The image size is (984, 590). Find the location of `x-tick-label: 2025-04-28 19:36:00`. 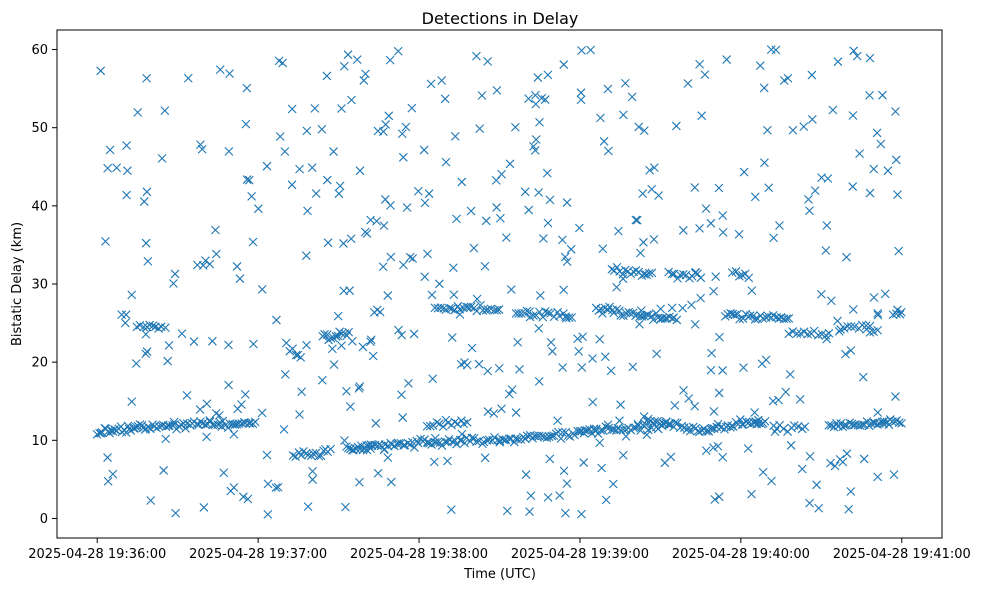

x-tick-label: 2025-04-28 19:36:00 is located at coordinates (97, 554).